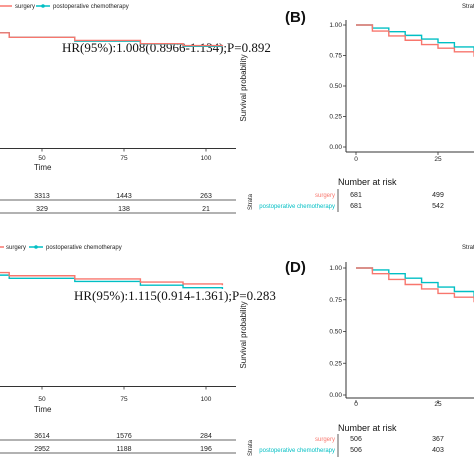 The image size is (474, 474). What do you see at coordinates (438, 439) in the screenshot?
I see `risk-value-surgery: 367` at bounding box center [438, 439].